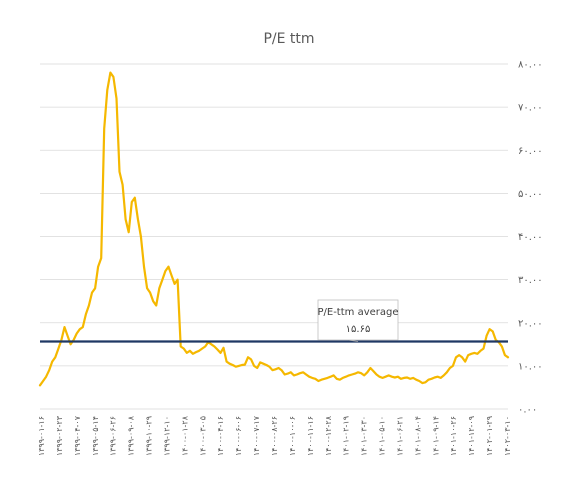 The image size is (578, 482). What do you see at coordinates (507, 436) in the screenshot?
I see `x-tick-label: ۱۴۰۲-۰۳-۱۰` at bounding box center [507, 436].